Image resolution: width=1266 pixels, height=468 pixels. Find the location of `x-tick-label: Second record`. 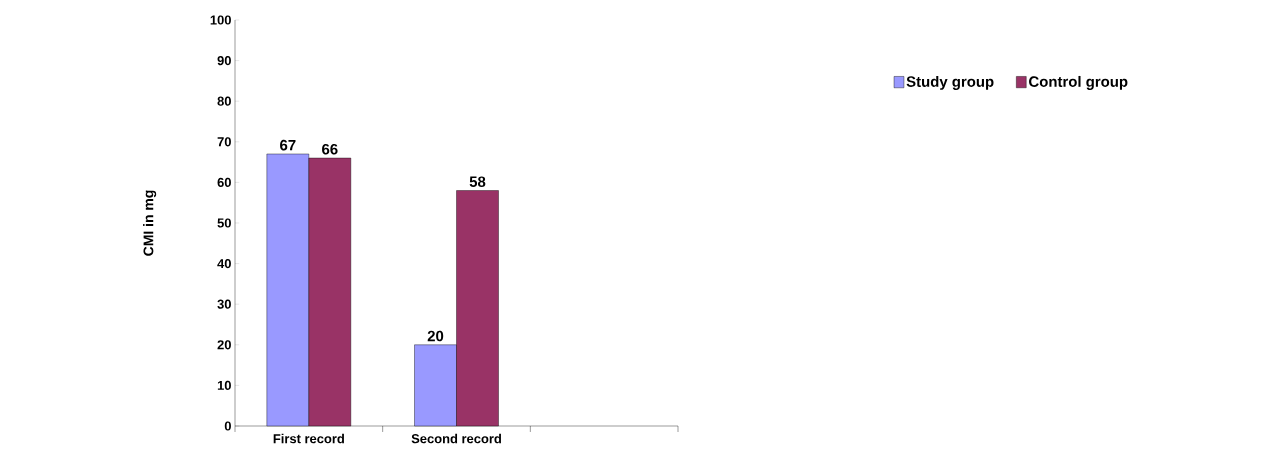

x-tick-label: Second record is located at coordinates (456, 438).